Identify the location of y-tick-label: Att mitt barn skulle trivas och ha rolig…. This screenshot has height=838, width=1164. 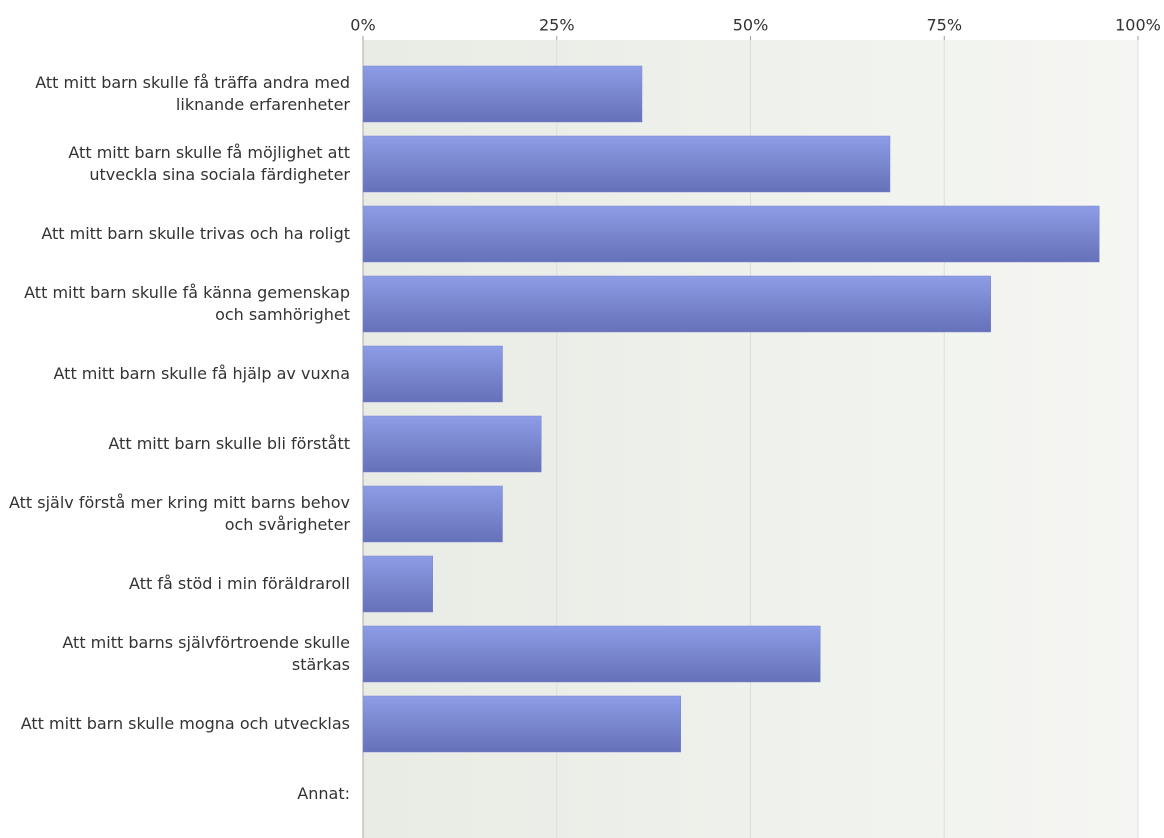
(195, 233).